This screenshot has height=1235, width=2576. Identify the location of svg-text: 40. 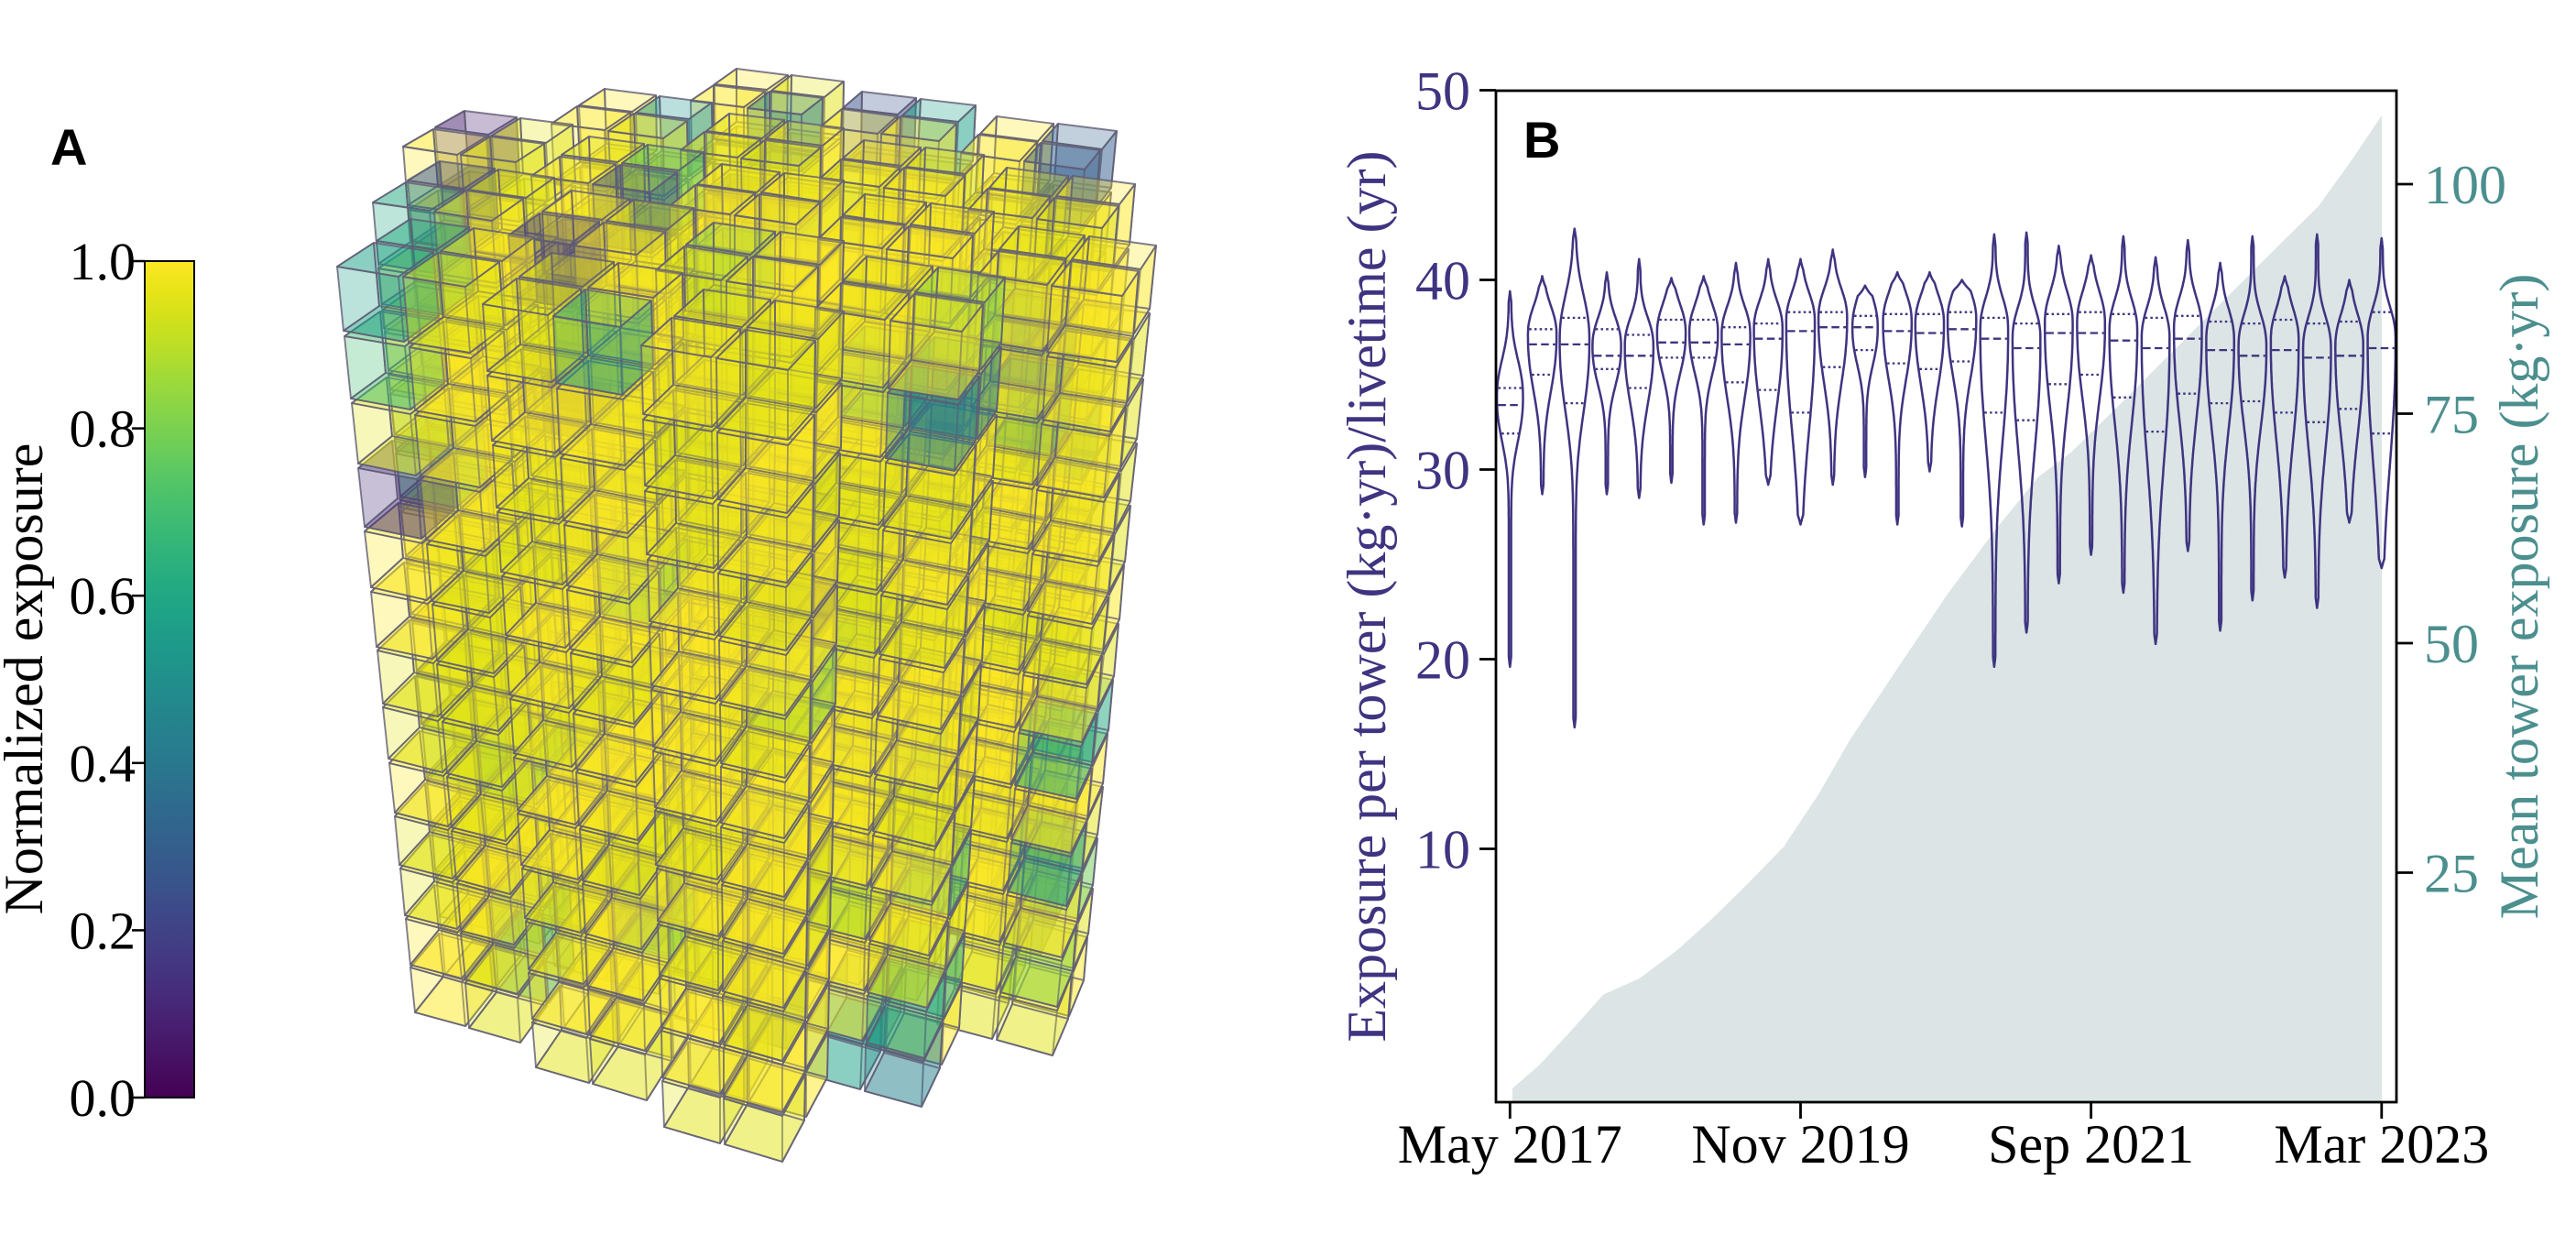
(1443, 281).